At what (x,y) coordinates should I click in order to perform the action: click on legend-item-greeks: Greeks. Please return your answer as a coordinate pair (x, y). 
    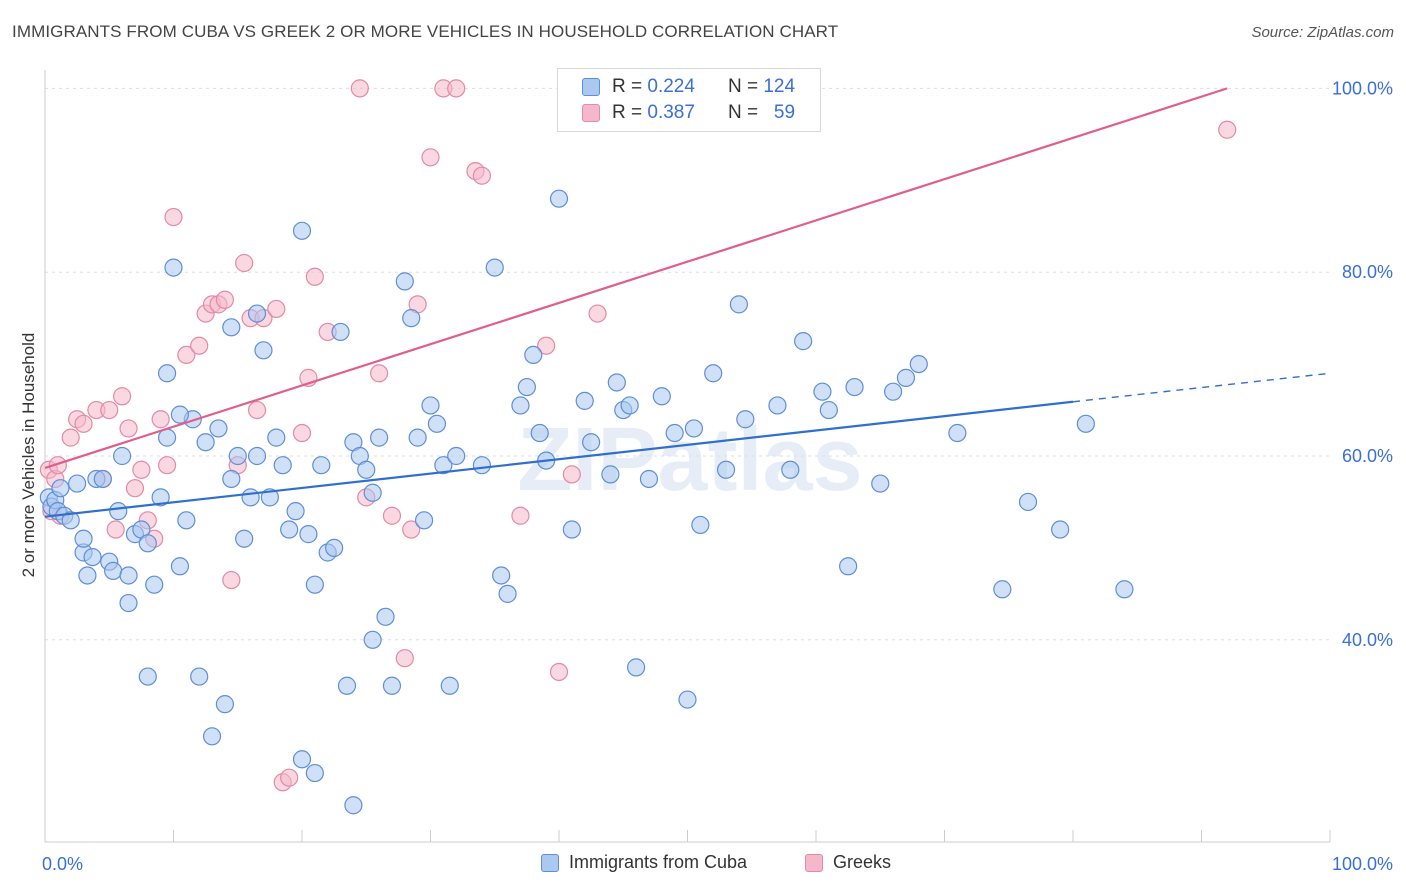
    Looking at the image, I should click on (848, 862).